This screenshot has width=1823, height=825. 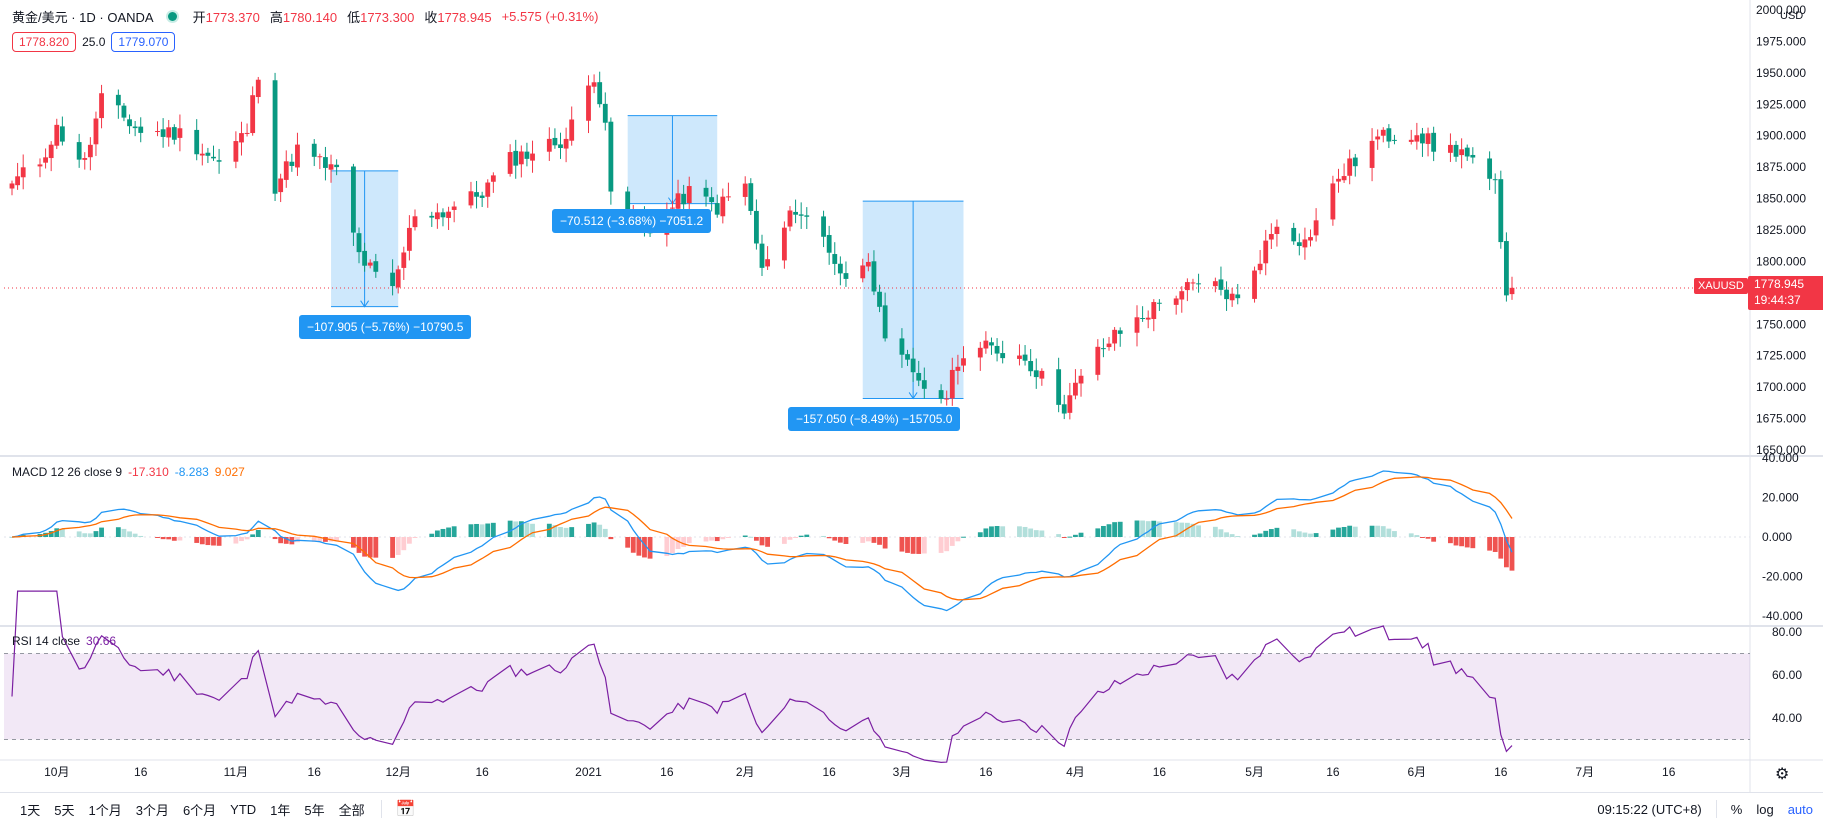 I want to click on time-axis-label: 2021, so click(x=588, y=772).